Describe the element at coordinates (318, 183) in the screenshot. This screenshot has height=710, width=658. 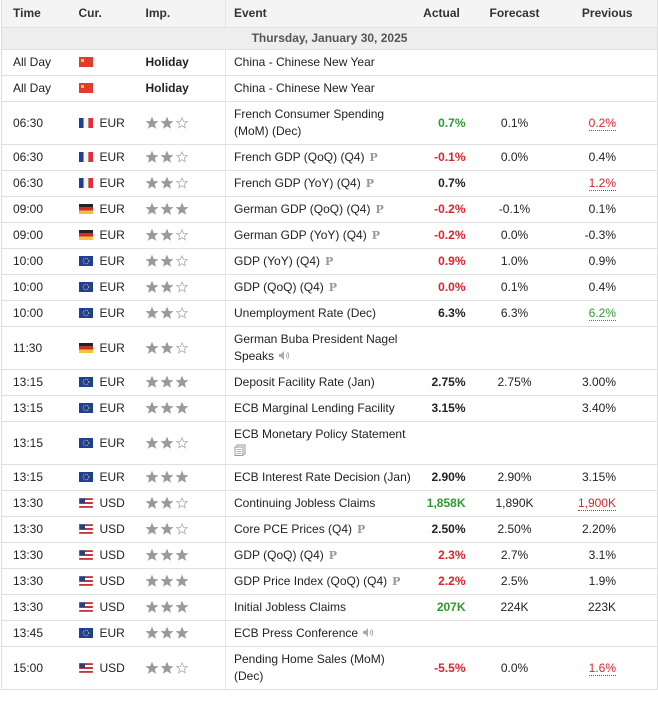
I see `event-cell: French GDP (YoY) (Q4) P` at that location.